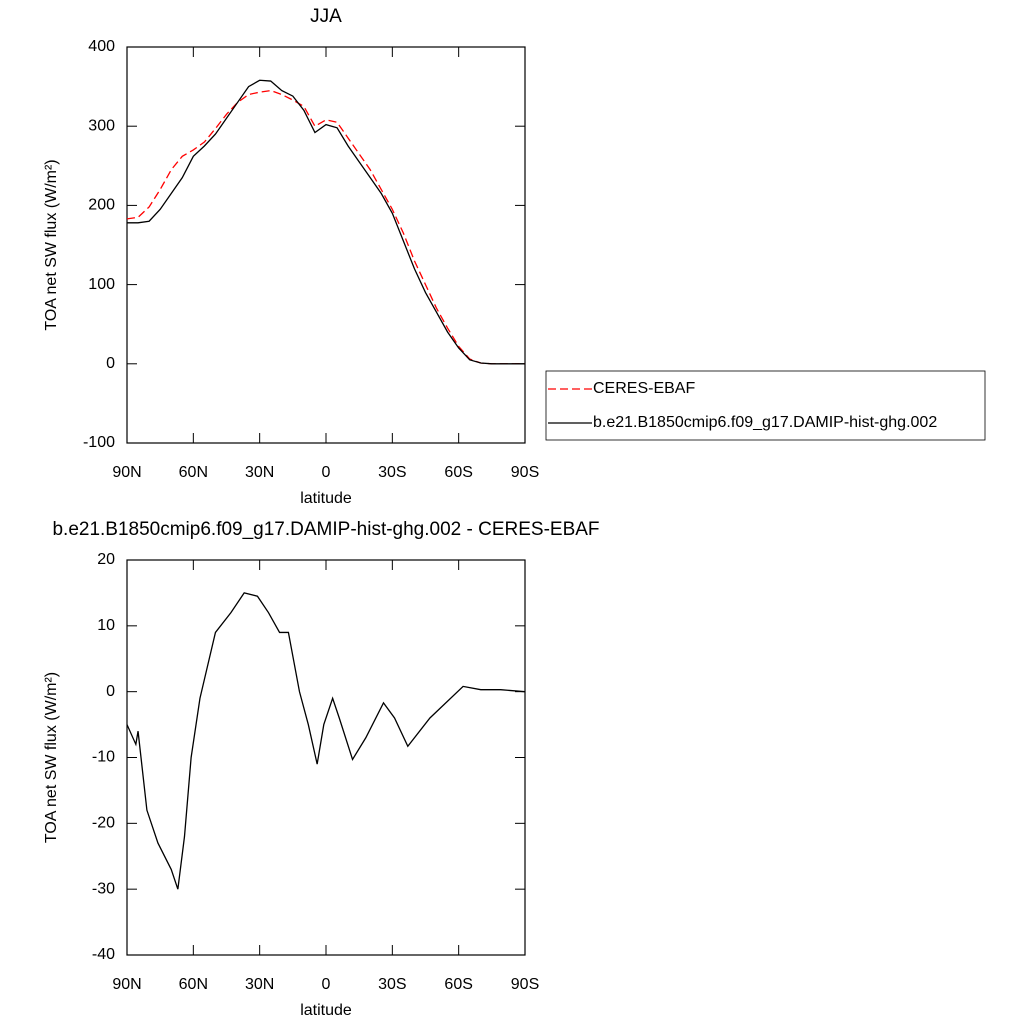 The image size is (1024, 1024). I want to click on y-tick-label: -20, so click(103, 823).